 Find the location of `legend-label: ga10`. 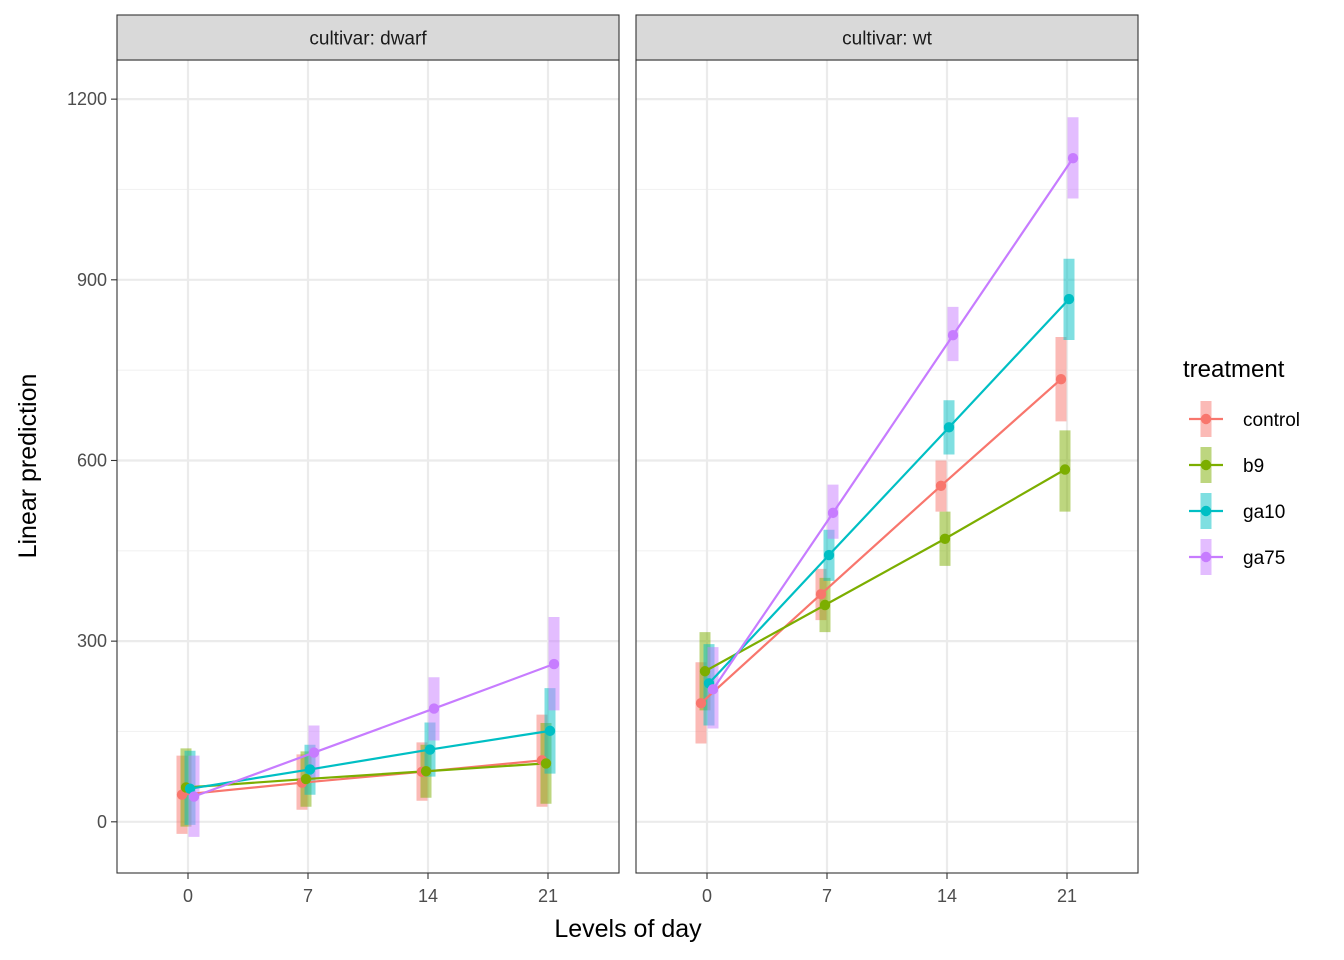

legend-label: ga10 is located at coordinates (1264, 512).